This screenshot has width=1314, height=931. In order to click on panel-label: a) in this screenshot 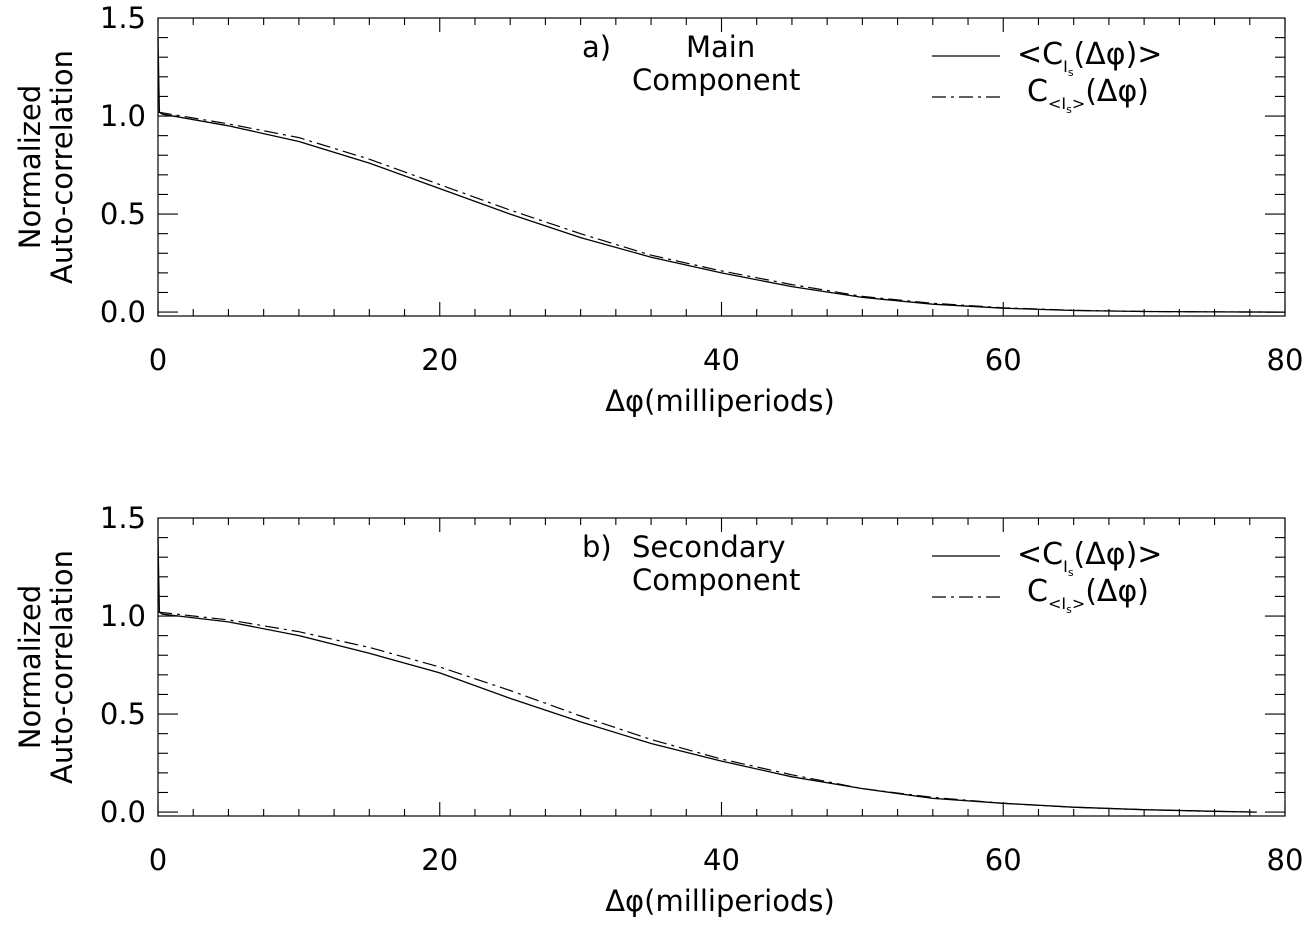, I will do `click(596, 47)`.